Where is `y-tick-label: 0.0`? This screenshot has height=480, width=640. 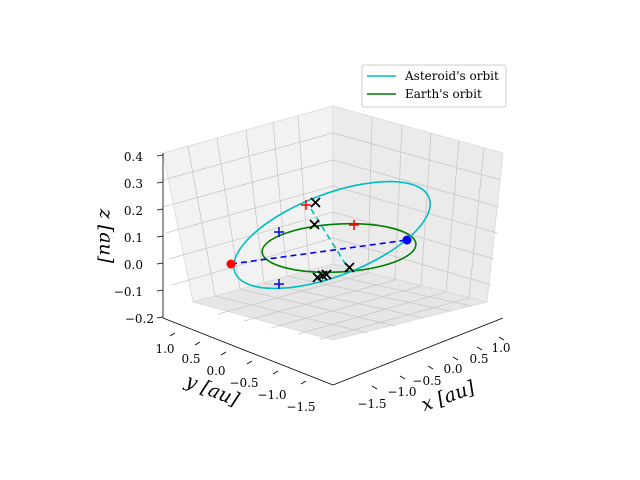 y-tick-label: 0.0 is located at coordinates (215, 371).